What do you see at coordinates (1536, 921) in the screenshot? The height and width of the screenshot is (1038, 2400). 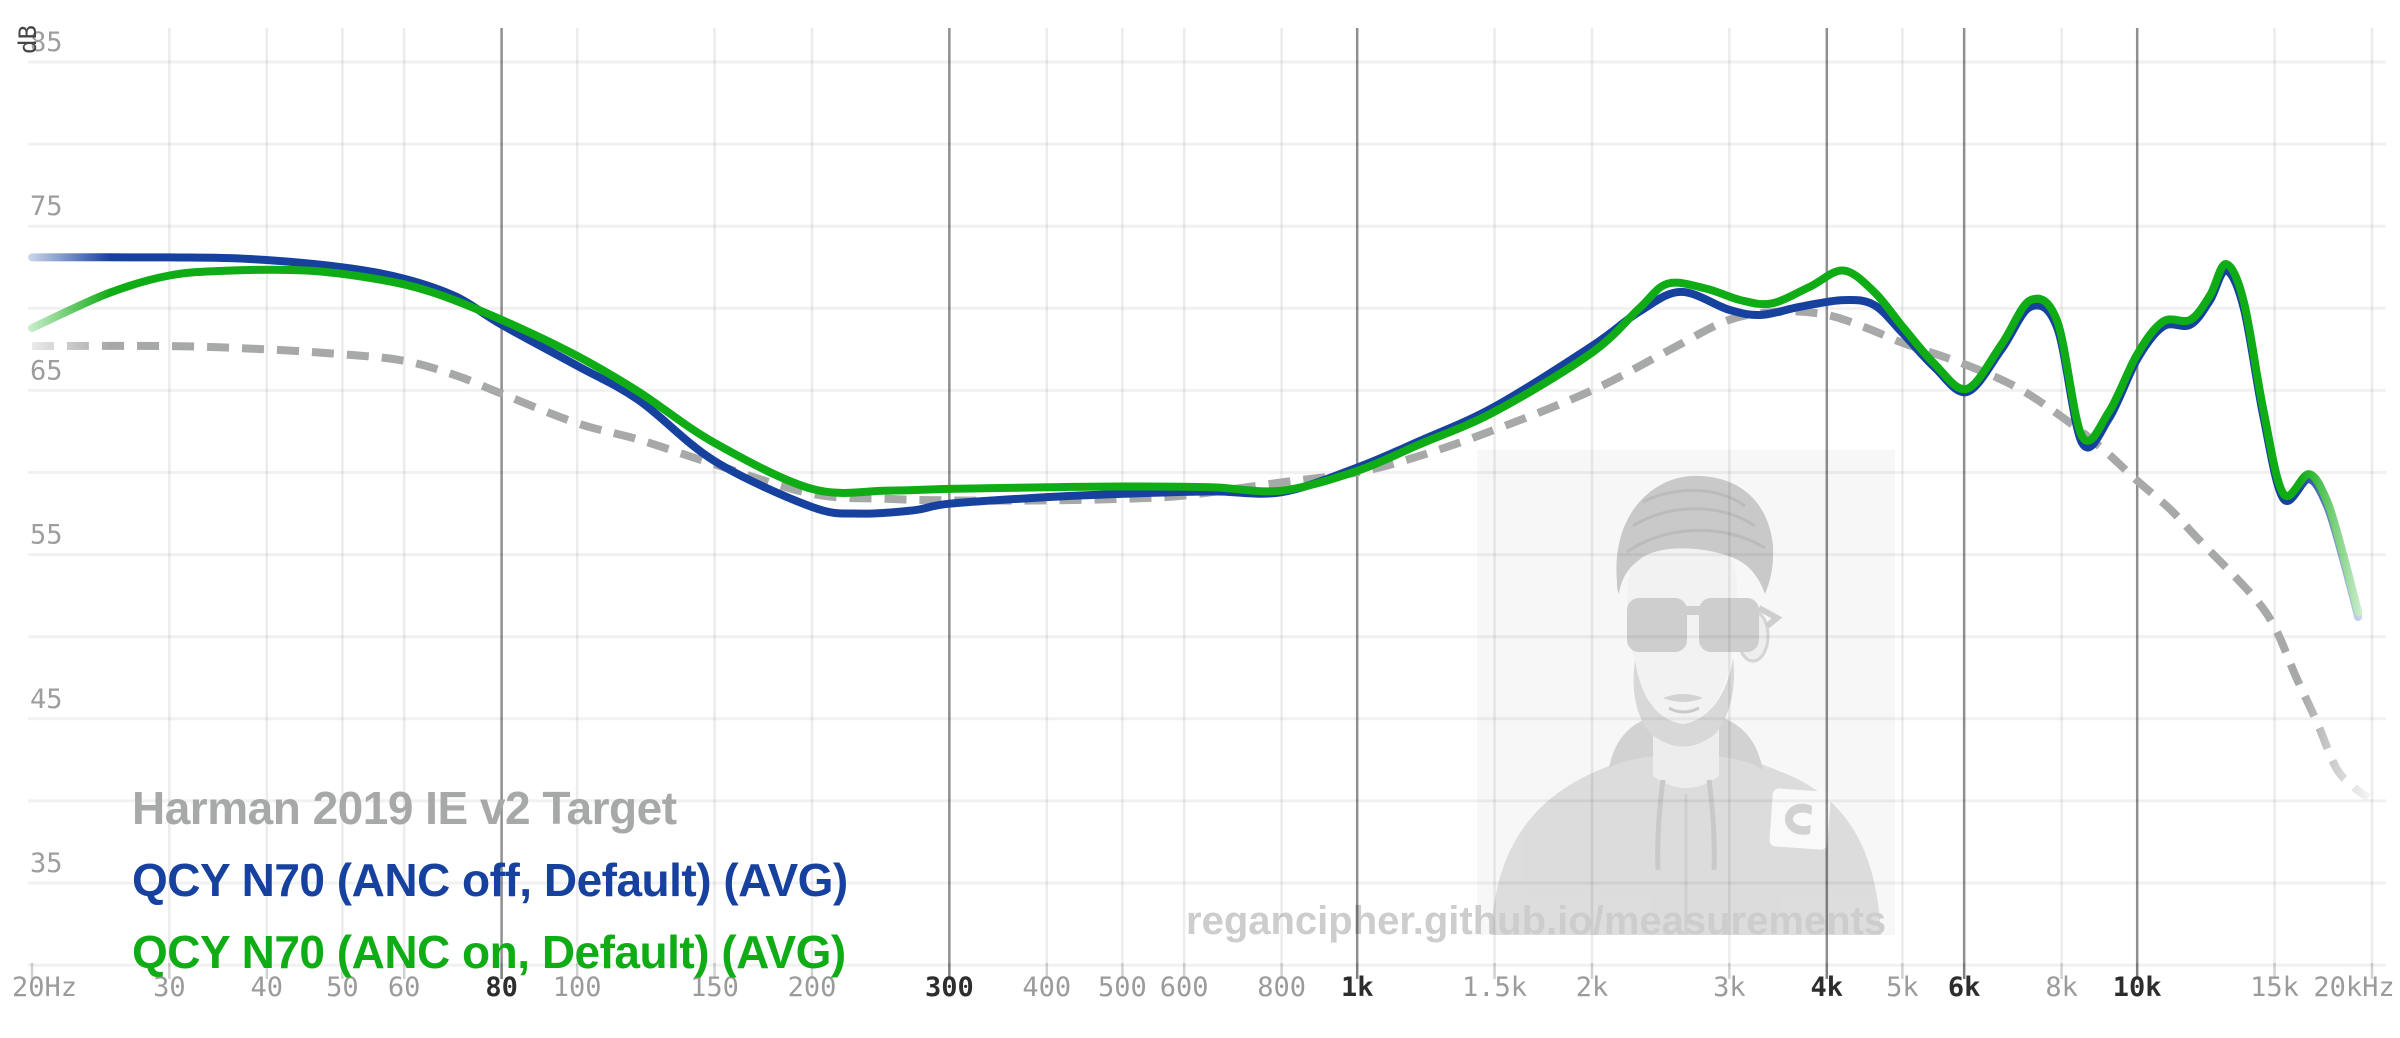 I see `watermark-url: regancipher.github.io/measurements` at bounding box center [1536, 921].